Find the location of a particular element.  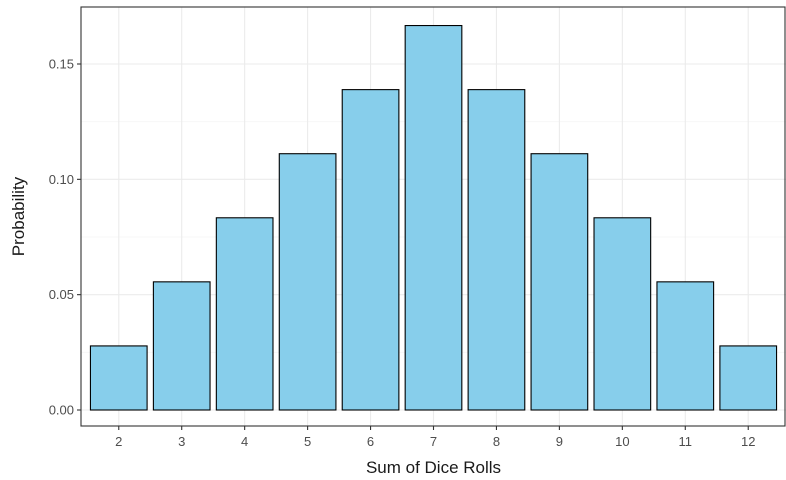

x-tick-label: 12 is located at coordinates (748, 441).